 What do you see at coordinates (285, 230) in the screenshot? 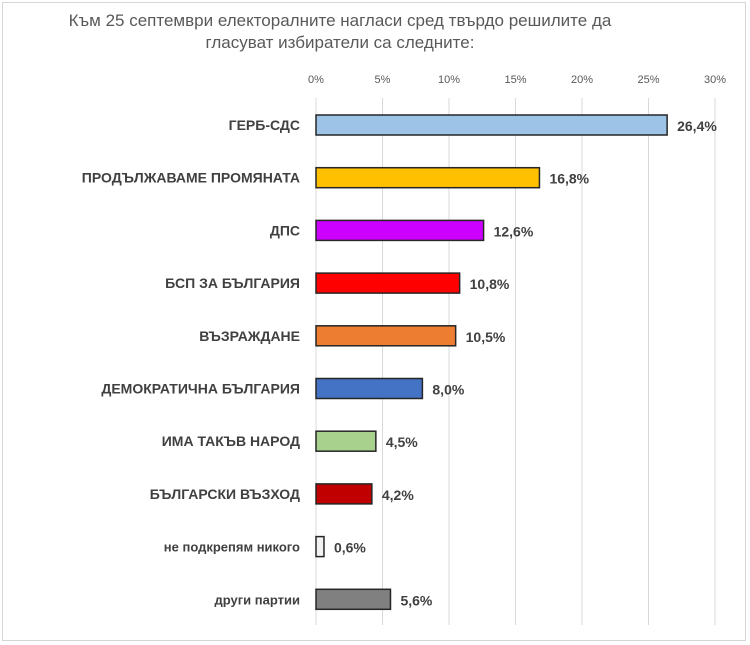
I see `category-label: ДПС` at bounding box center [285, 230].